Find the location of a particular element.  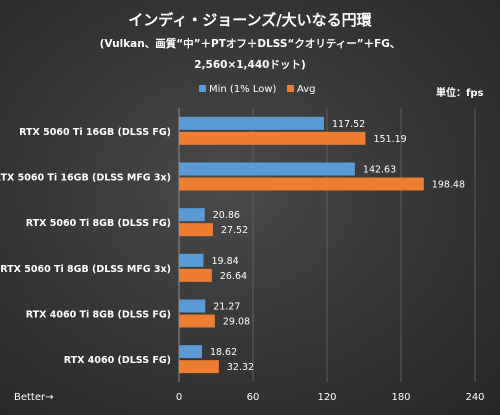

category-label: RTX 4060 Ti 8GB (DLSS FG) is located at coordinates (98, 315).